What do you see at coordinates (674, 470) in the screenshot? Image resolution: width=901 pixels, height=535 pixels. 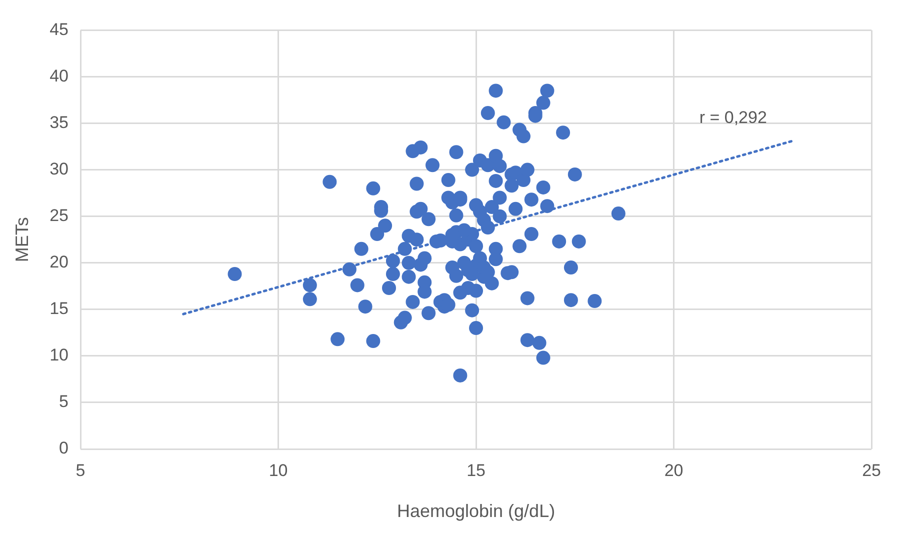 I see `x-tick-label: 20` at bounding box center [674, 470].